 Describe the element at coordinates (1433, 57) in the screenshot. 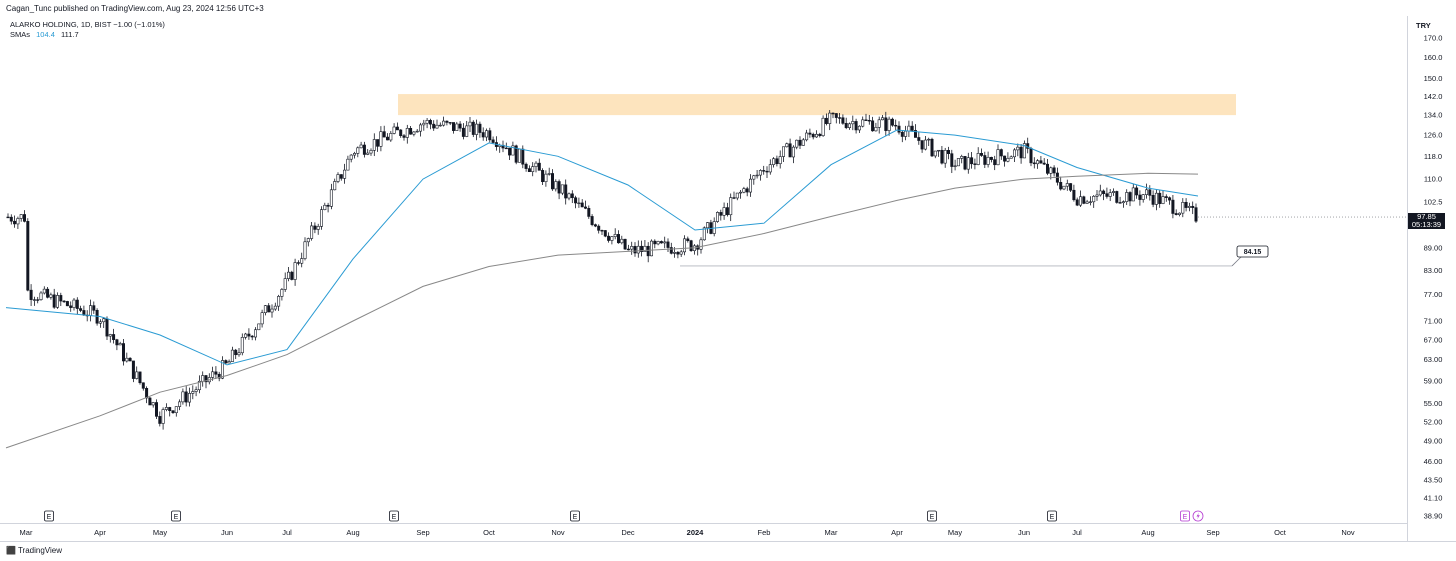

I see `price-tick-label: 160.0` at that location.